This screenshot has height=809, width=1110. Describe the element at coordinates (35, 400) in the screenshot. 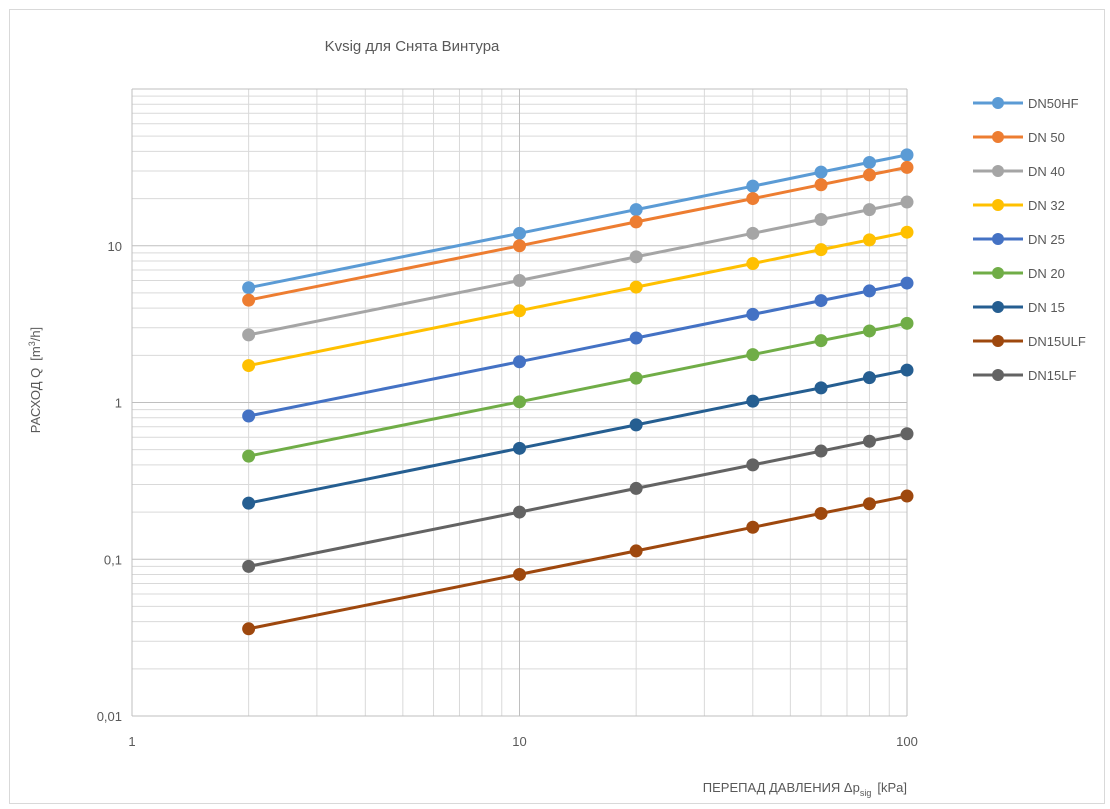

I see `y-axis-label-main: РАСХОД Q` at that location.